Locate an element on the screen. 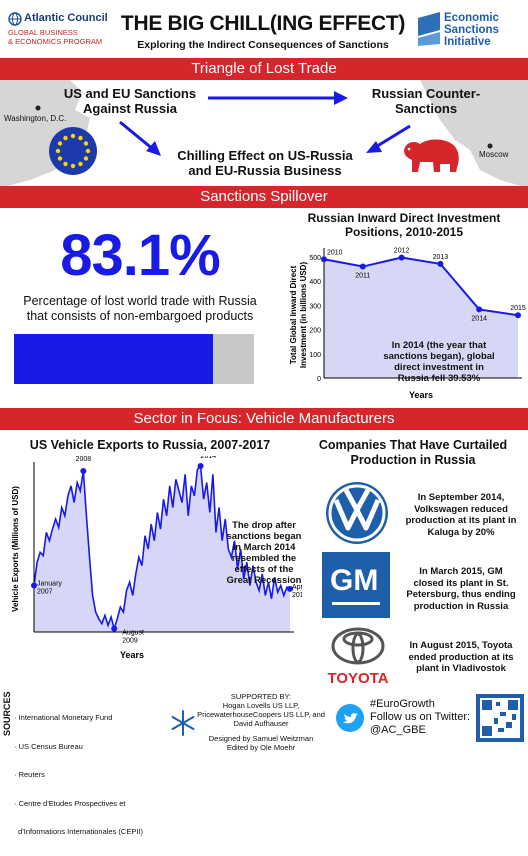 The image size is (528, 856). gm-line-3: Petersburg, thus ending is located at coordinates (461, 594).